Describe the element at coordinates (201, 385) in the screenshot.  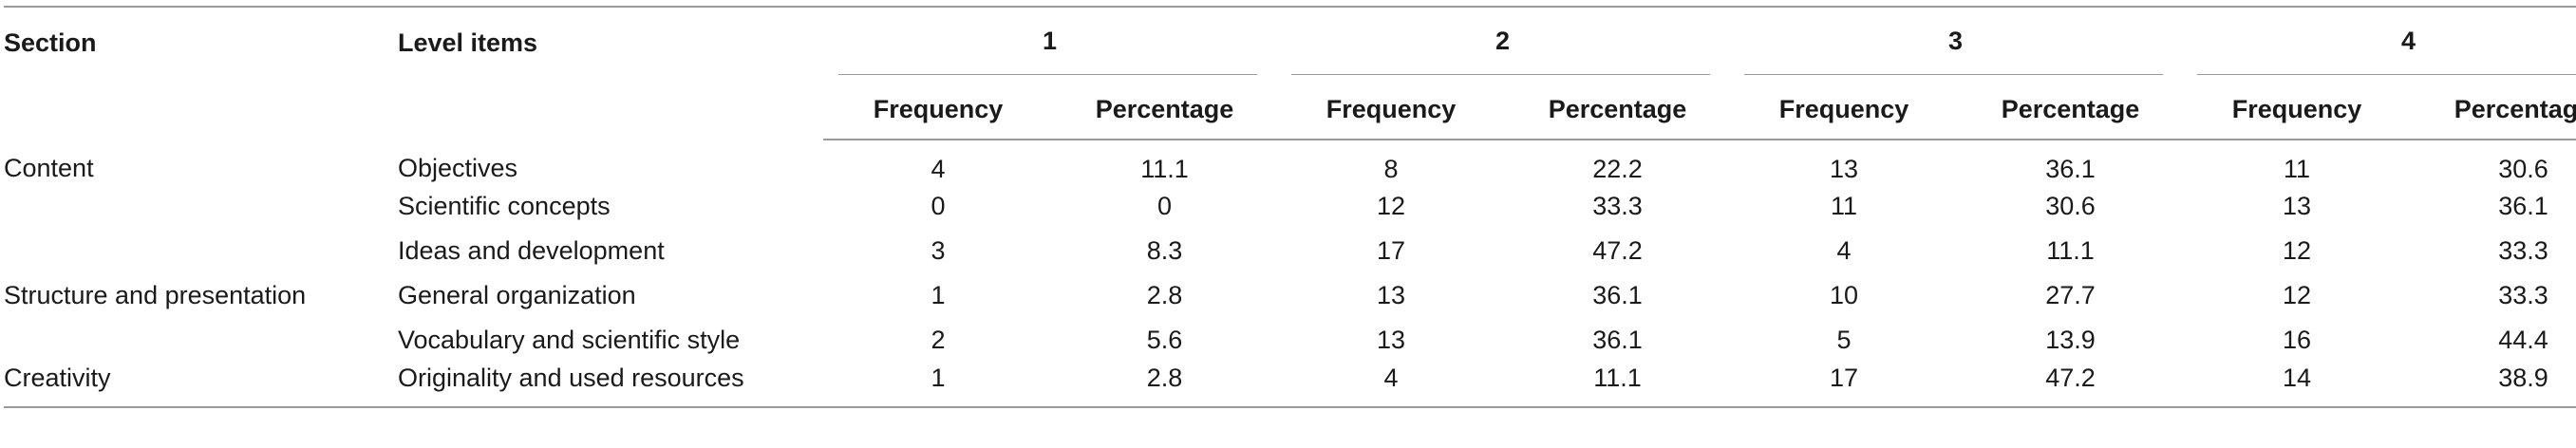
I see `section-cell: Creativity` at that location.